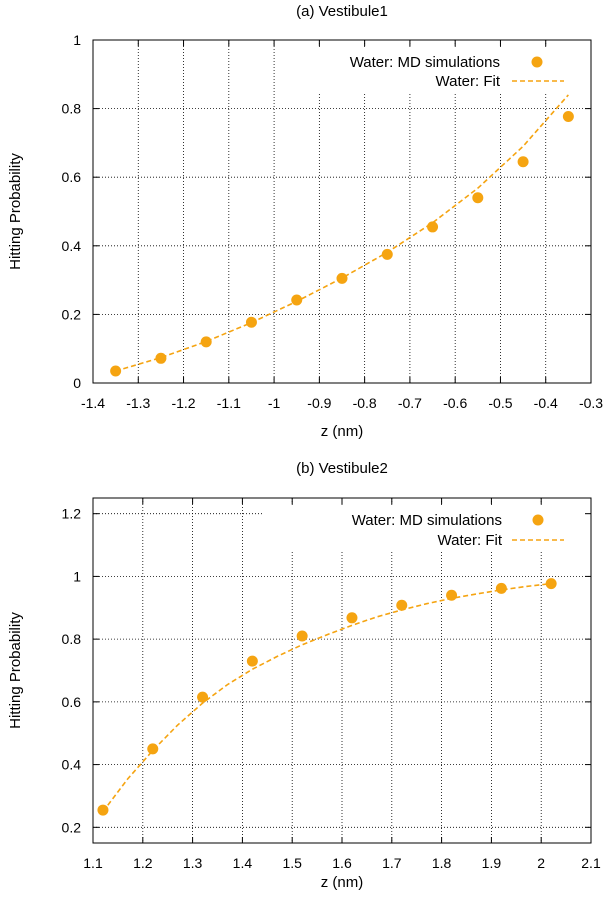  What do you see at coordinates (591, 403) in the screenshot?
I see `x-tick-label: -0.3` at bounding box center [591, 403].